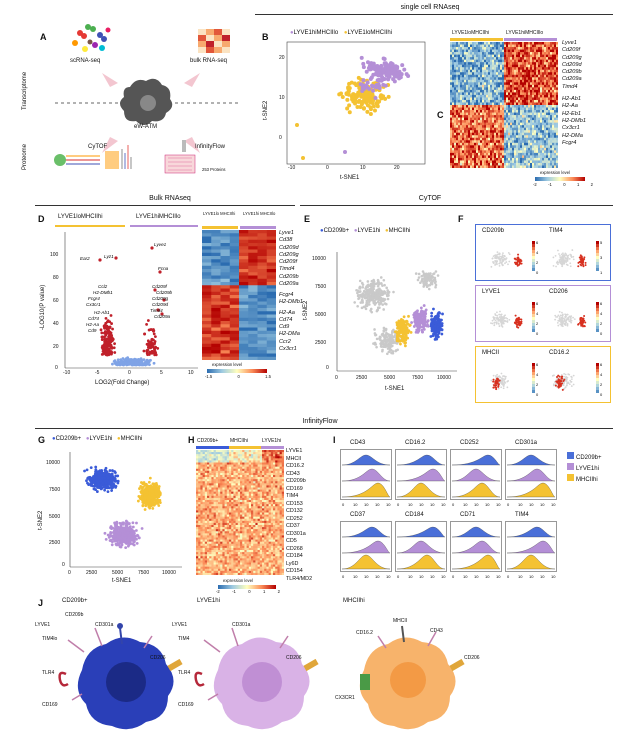  Describe the element at coordinates (42, 440) in the screenshot. I see `panel-g-label: G` at that location.